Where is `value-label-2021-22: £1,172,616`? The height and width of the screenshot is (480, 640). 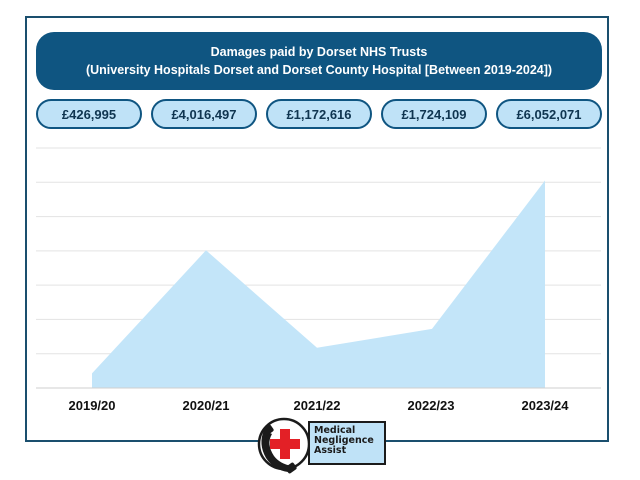
value-label-2021-22: £1,172,616 is located at coordinates (319, 114).